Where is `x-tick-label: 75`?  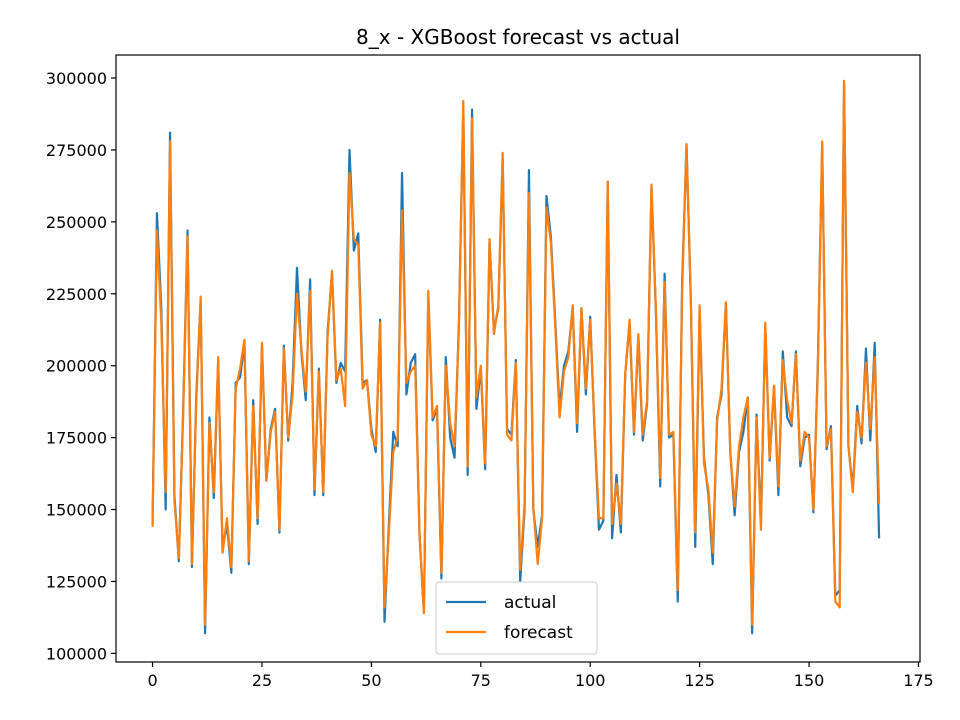
x-tick-label: 75 is located at coordinates (481, 680).